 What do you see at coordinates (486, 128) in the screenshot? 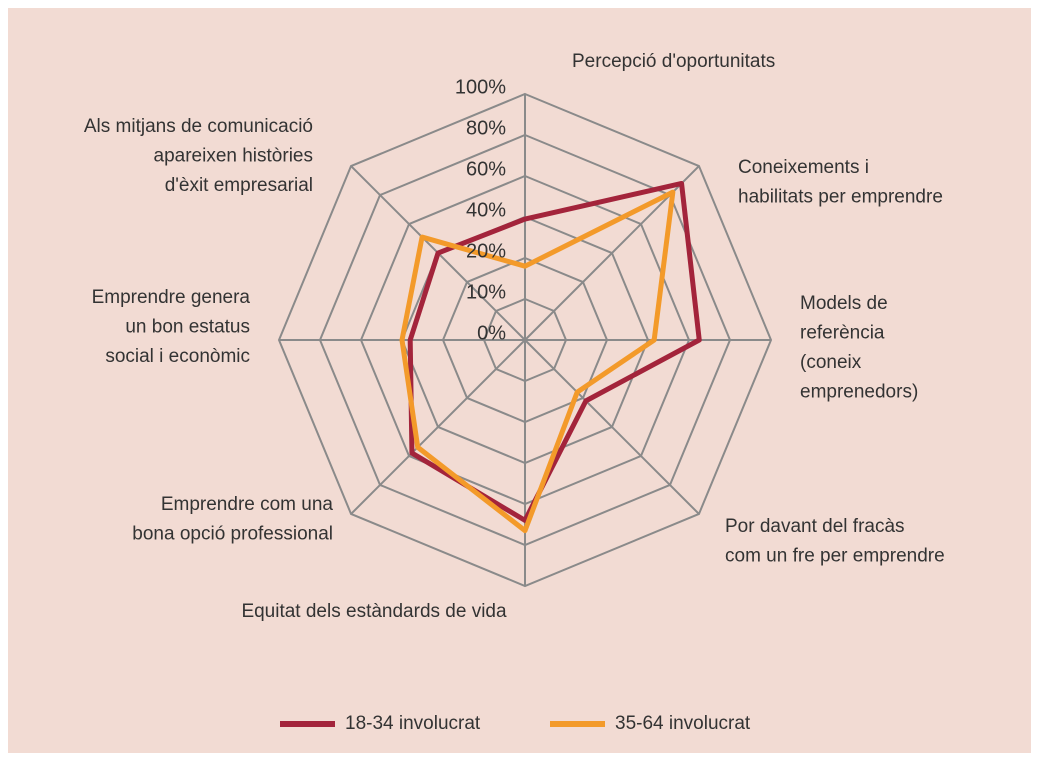
I see `r-tick-label: 80%` at bounding box center [486, 128].